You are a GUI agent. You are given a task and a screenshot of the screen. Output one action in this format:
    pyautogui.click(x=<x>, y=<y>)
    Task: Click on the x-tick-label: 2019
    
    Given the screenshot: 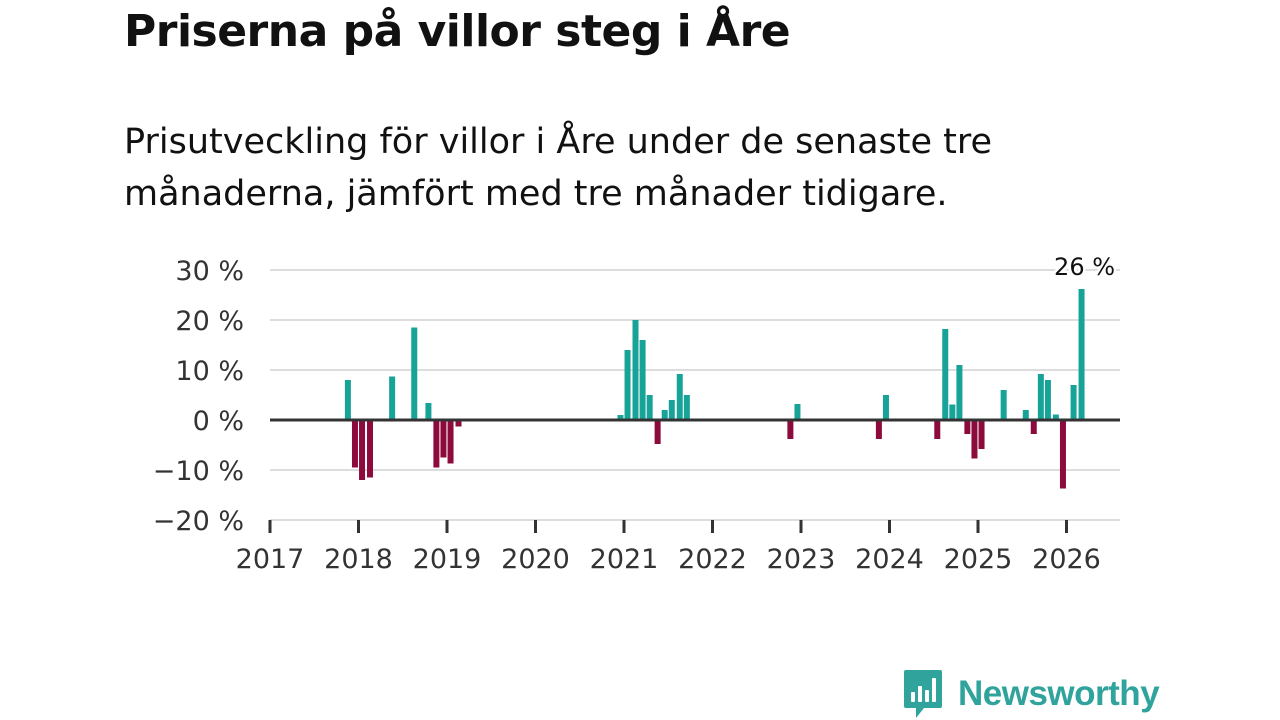 What is the action you would take?
    pyautogui.click(x=447, y=559)
    